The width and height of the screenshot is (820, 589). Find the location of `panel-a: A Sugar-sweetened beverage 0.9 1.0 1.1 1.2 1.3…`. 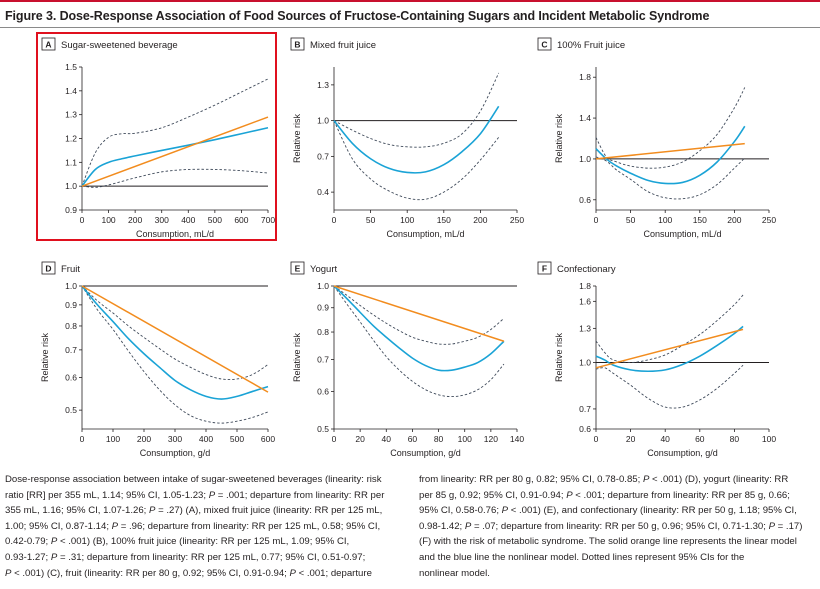

panel-a: A Sugar-sweetened beverage 0.9 1.0 1.1 1.2 1.3… is located at coordinates (158, 138).